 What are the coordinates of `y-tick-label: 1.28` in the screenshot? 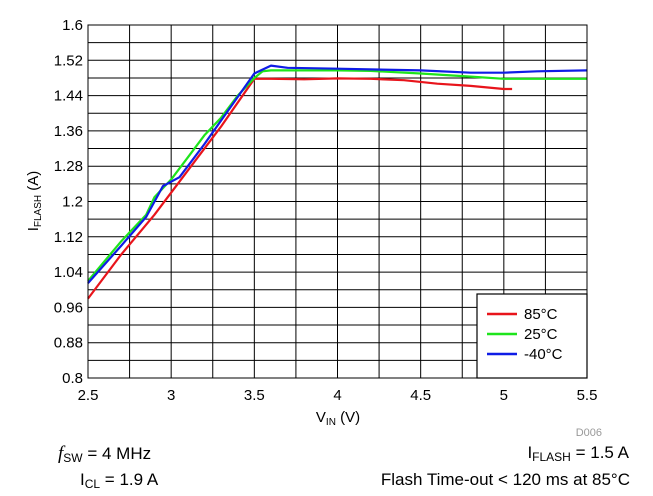 It's located at (68, 166).